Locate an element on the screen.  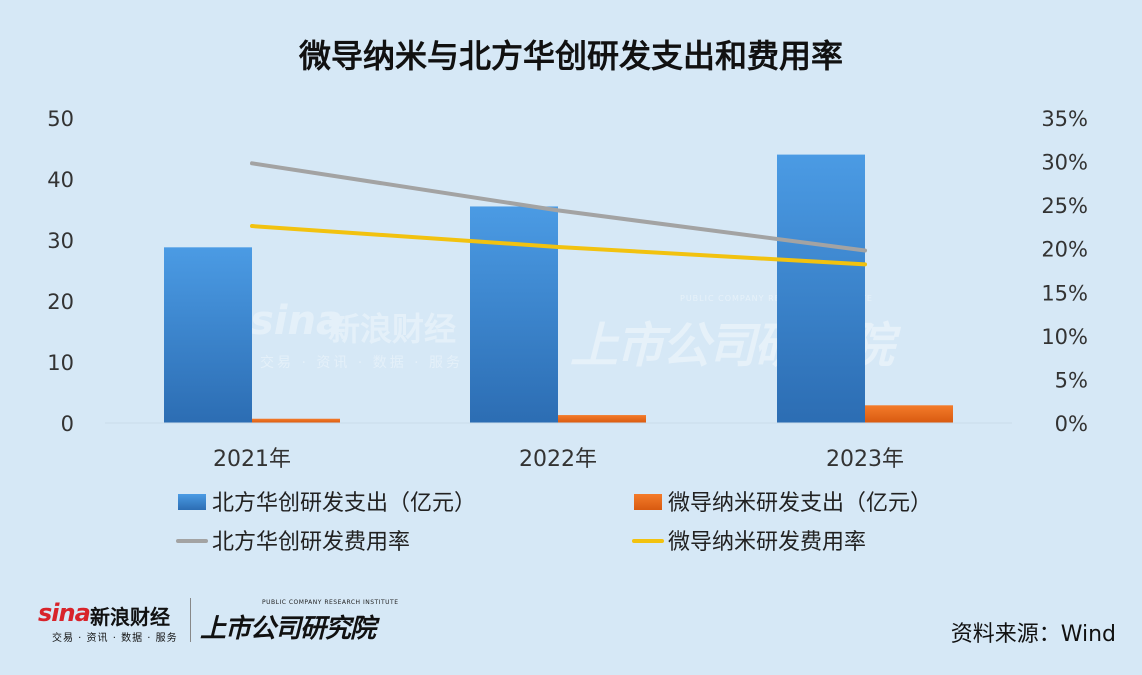
institute-logo-en: PUBLIC COMPANY RESEARCH INSTITUTE is located at coordinates (330, 602).